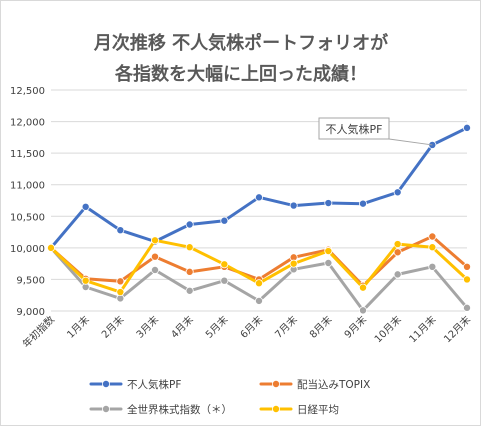 Image resolution: width=481 pixels, height=426 pixels. What do you see at coordinates (251, 327) in the screenshot?
I see `x-tick-label: 6月末` at bounding box center [251, 327].